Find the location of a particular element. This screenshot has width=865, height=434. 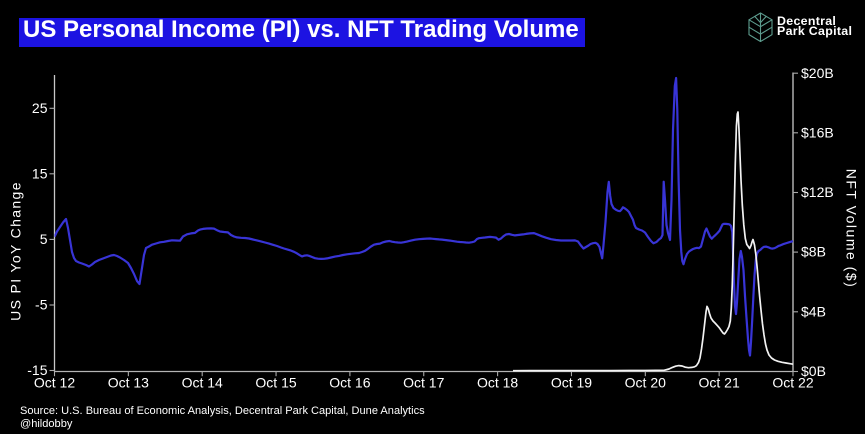

svg-text: -15 is located at coordinates (37, 370).